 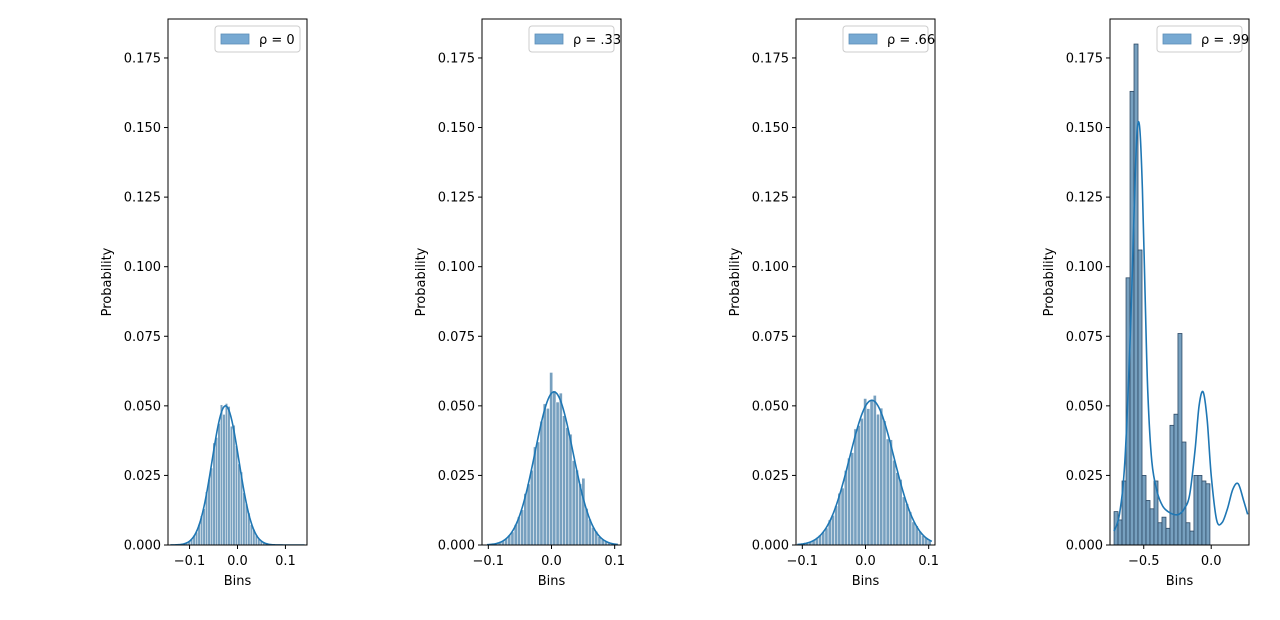 What do you see at coordinates (597, 40) in the screenshot?
I see `legend-label: ρ = .33` at bounding box center [597, 40].